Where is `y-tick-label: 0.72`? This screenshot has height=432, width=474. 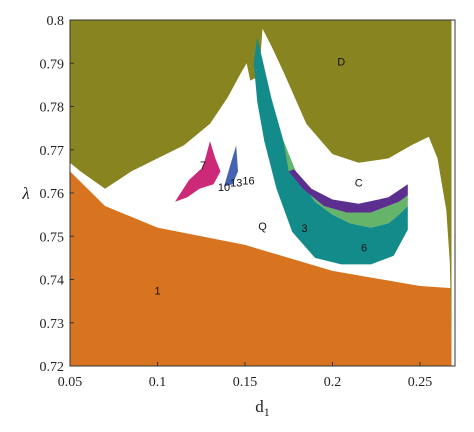 y-tick-label: 0.72 is located at coordinates (52, 367).